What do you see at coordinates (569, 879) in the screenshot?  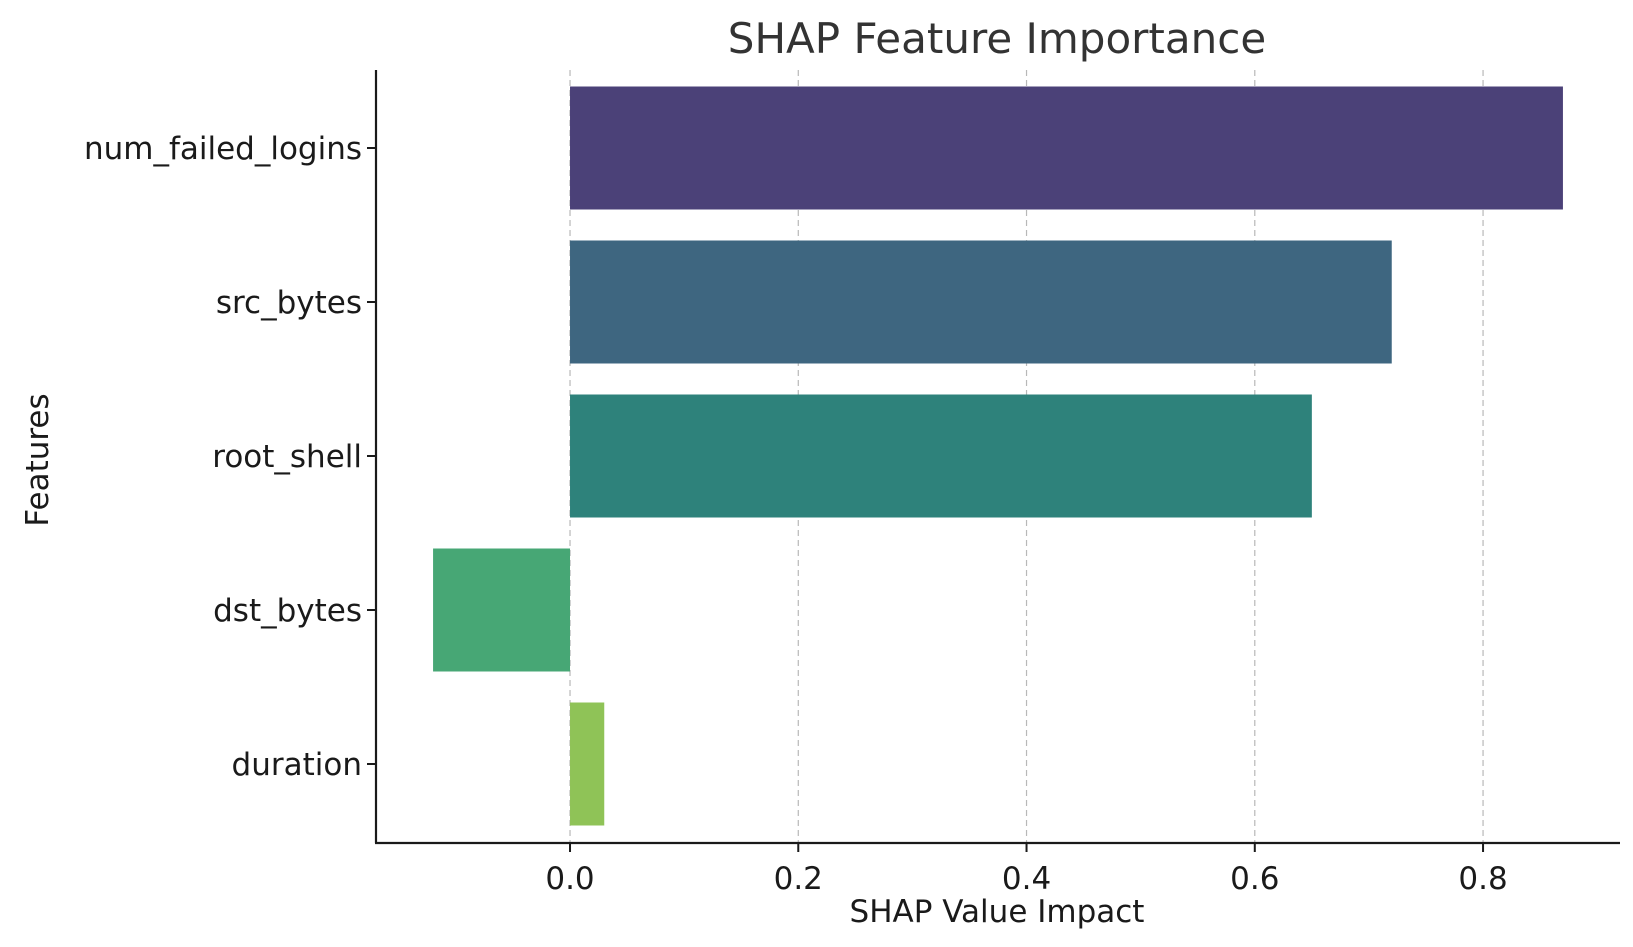 I see `x-tick-label: 0.0` at bounding box center [569, 879].